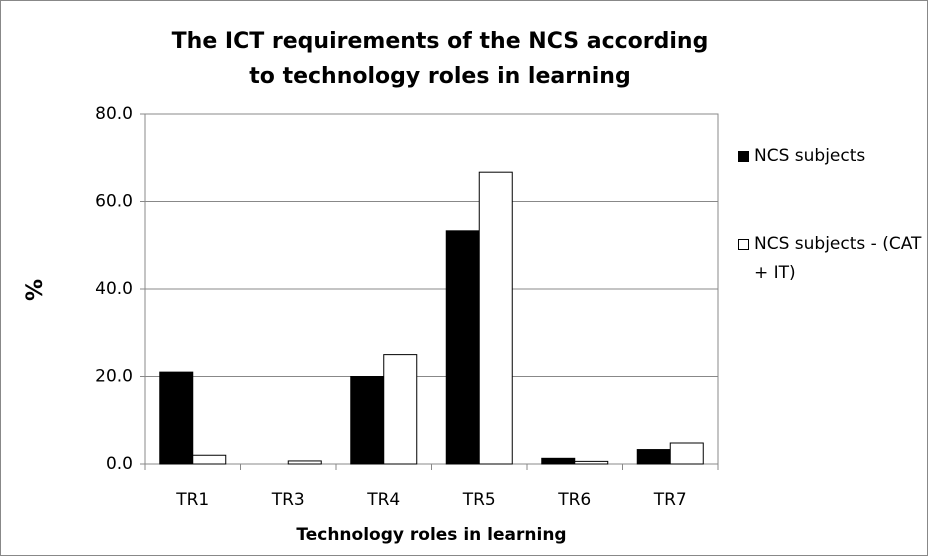  What do you see at coordinates (114, 377) in the screenshot?
I see `y-tick-label: 20.0` at bounding box center [114, 377].